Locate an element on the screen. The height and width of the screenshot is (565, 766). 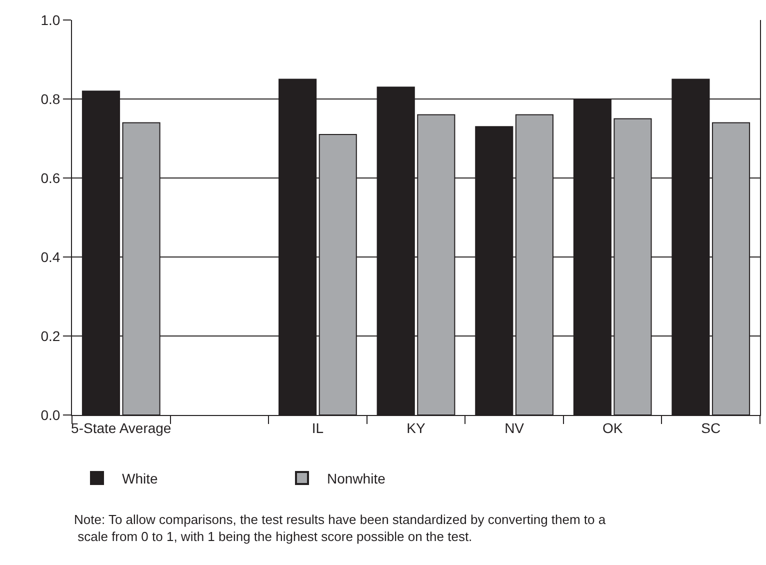
text: Note: To allow comparisons, the test results have been standardized by converting them to a scale from 0 to 1, with 1 being the highest score possible on the test. is located at coordinates (340, 528).